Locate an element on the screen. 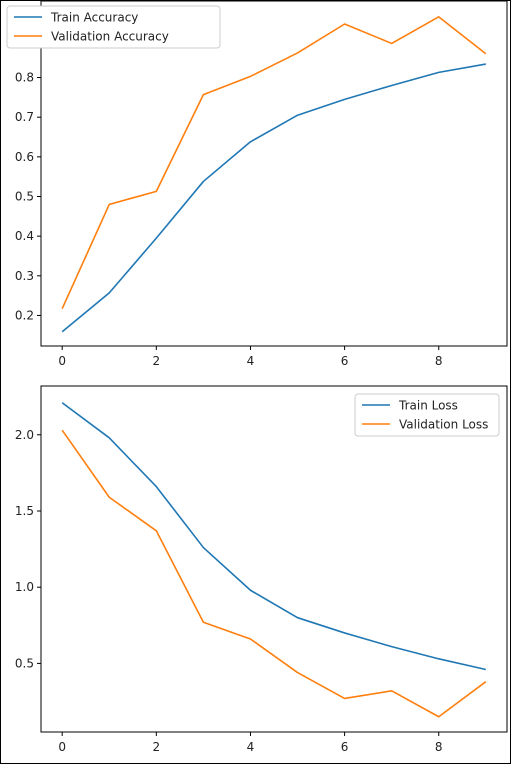  legend-label: Train Accuracy is located at coordinates (94, 18).